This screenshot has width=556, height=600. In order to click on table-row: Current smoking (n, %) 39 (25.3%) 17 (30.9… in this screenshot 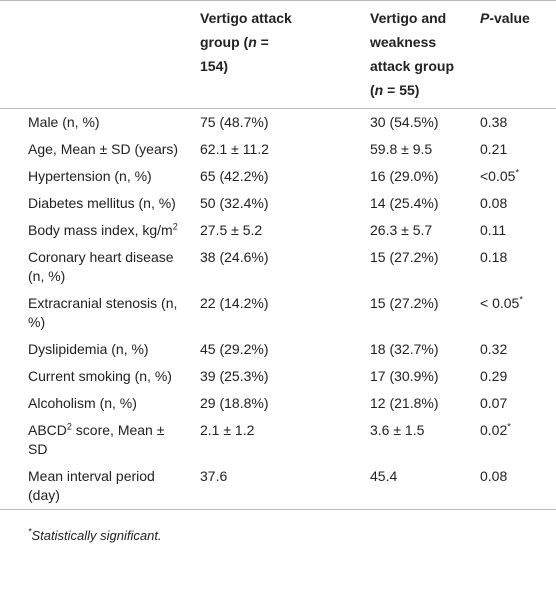, I will do `click(278, 376)`.